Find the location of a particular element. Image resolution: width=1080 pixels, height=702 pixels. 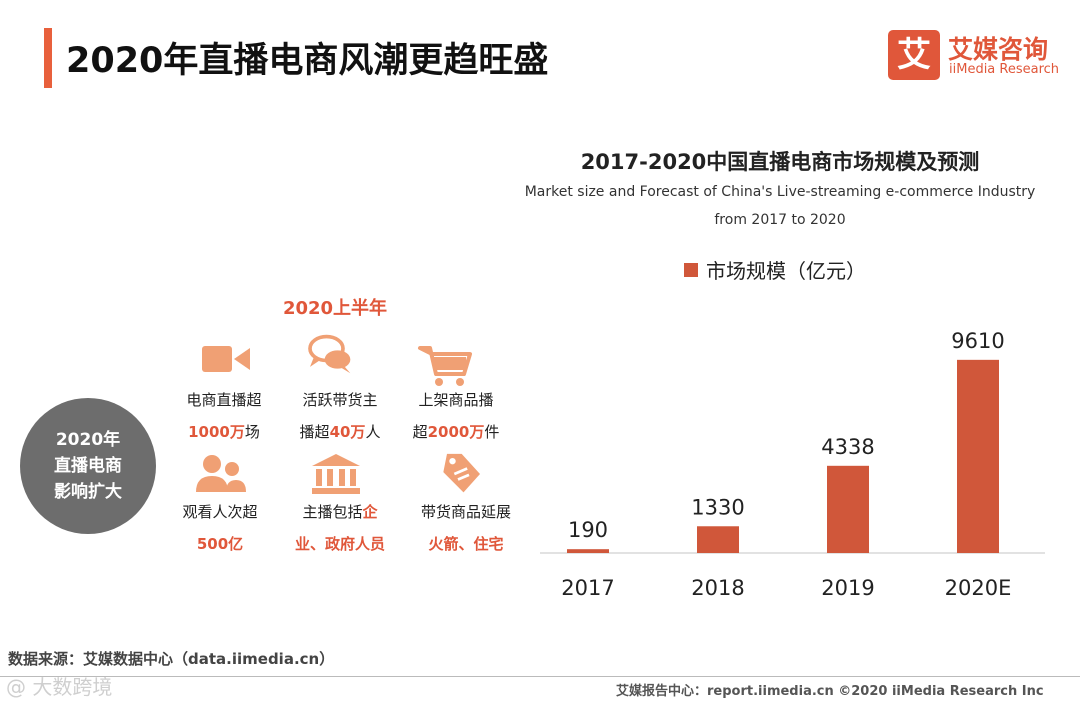

x-tick-label-2019: 2019 is located at coordinates (847, 588).